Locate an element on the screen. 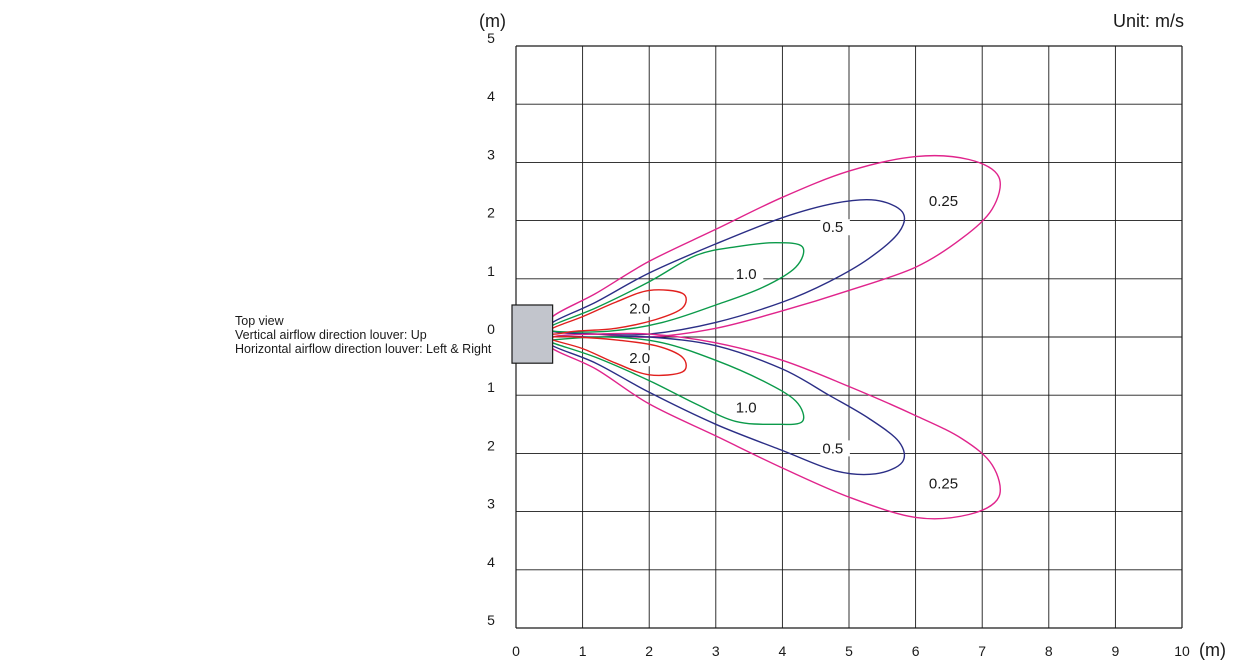 The height and width of the screenshot is (660, 1237). y-tick-label: 0 is located at coordinates (491, 329).